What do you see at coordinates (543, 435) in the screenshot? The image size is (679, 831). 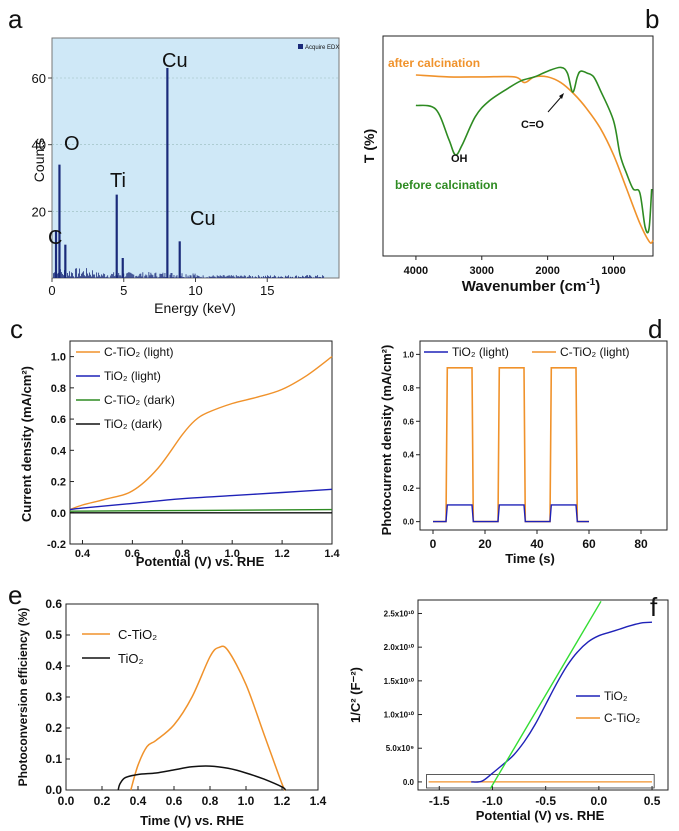 I see `photocurrent-plot-frame` at bounding box center [543, 435].